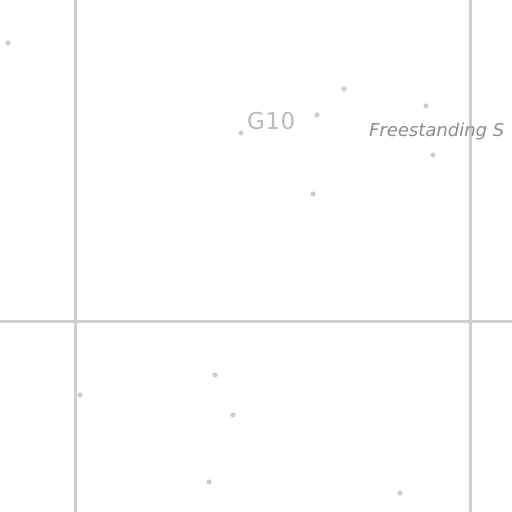  Describe the element at coordinates (75, 256) in the screenshot. I see `road-vertical-left` at that location.